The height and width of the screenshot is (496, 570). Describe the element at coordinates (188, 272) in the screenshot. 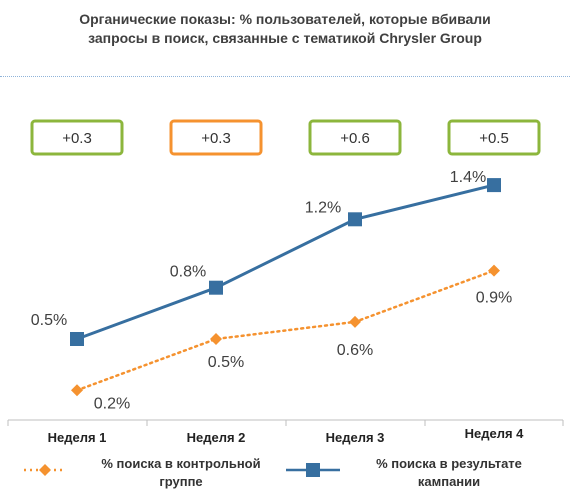

I see `data-label-campaign: 0.8%` at that location.